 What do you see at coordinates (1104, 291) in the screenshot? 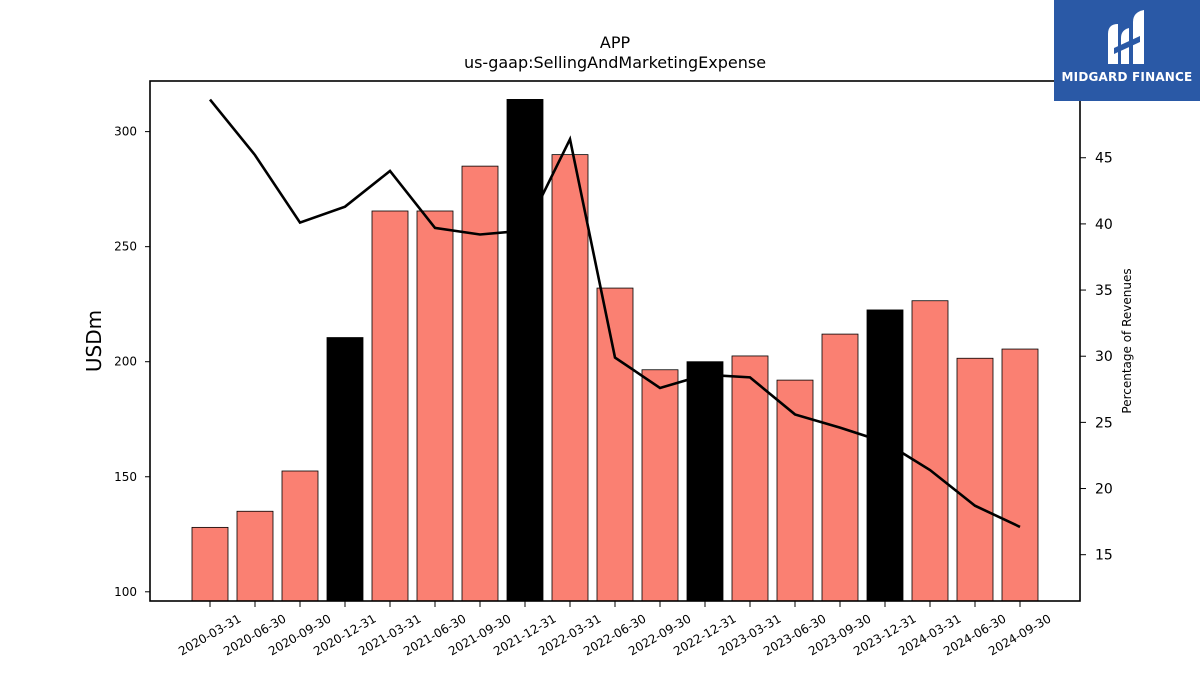
I see `y2-tick-label: 35` at bounding box center [1104, 291].